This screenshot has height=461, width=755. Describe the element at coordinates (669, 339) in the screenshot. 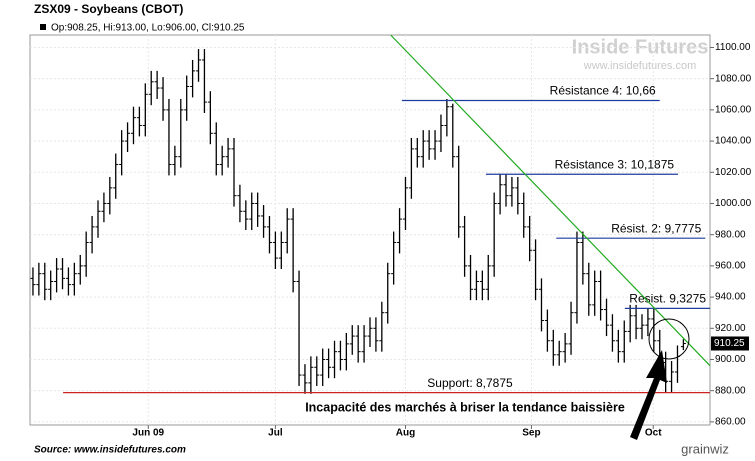

I see `highlight-circle` at that location.